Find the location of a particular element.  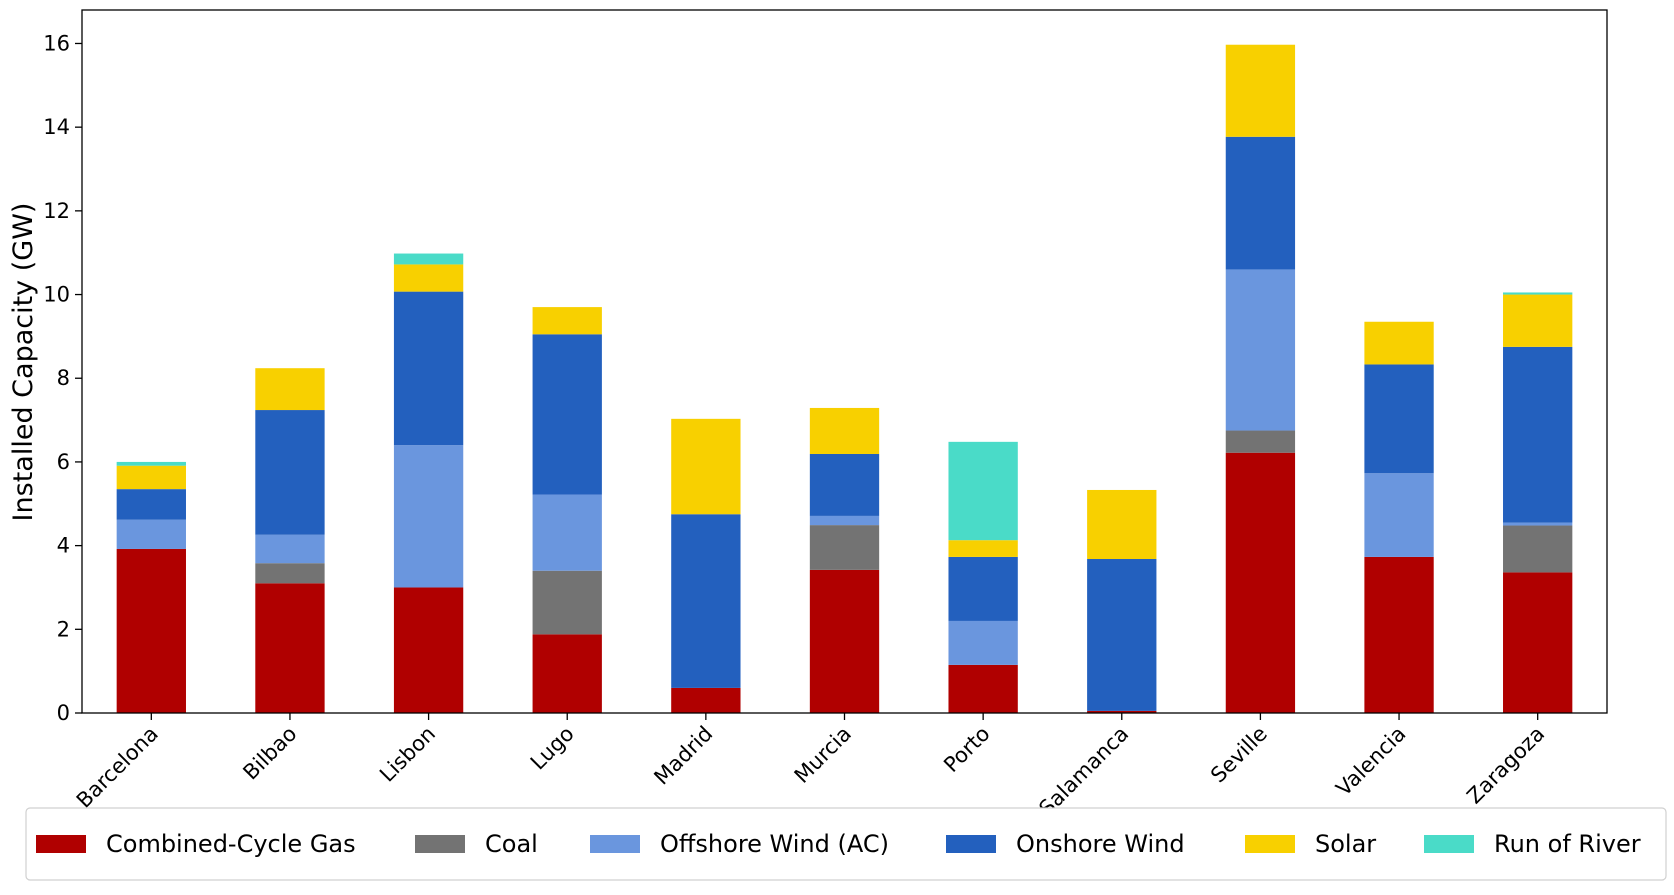

y-tick-label: 6 is located at coordinates (63, 462).